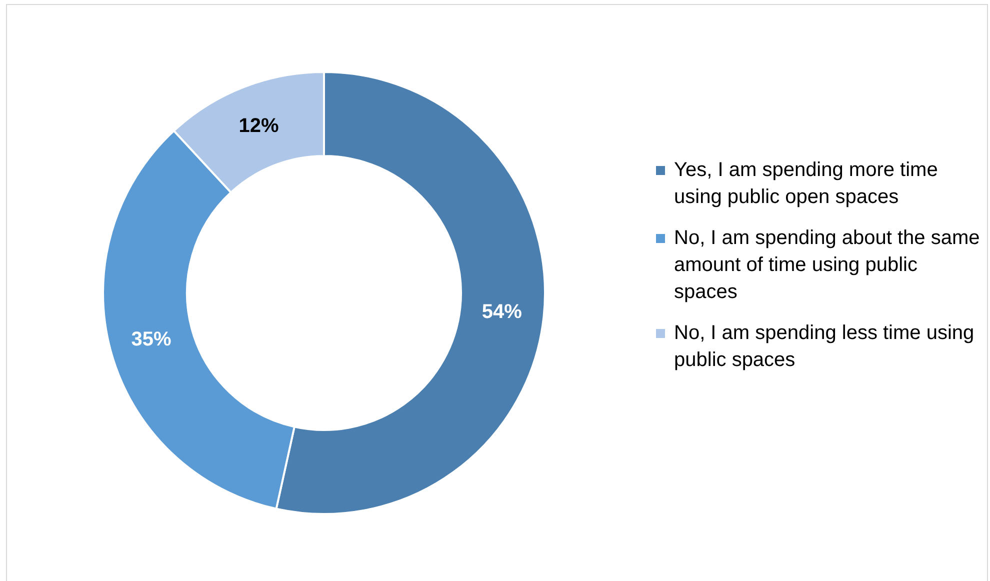  I want to click on data-label: 35%, so click(151, 339).